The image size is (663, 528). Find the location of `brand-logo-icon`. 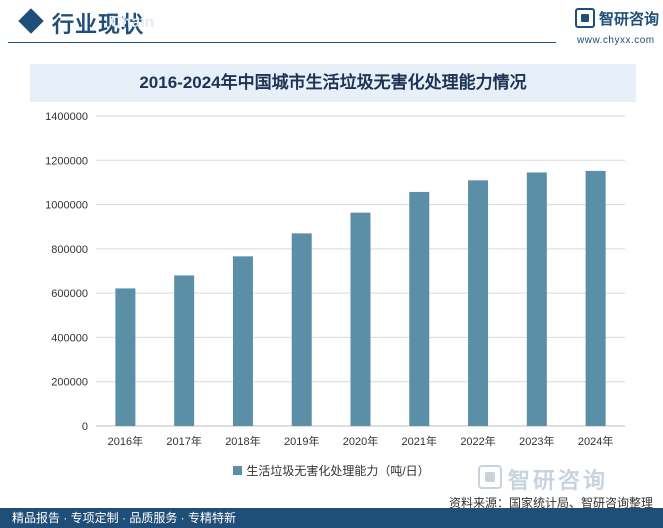

brand-logo-icon is located at coordinates (585, 18).